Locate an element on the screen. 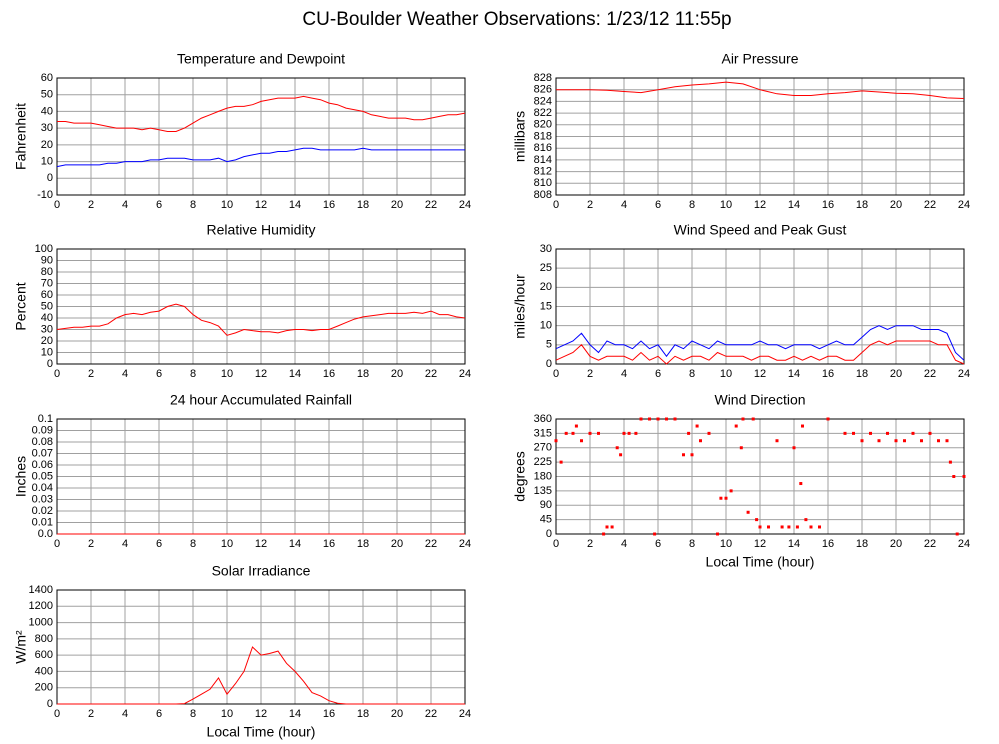 The width and height of the screenshot is (999, 744). y-axis-label: Fahrenheit is located at coordinates (21, 136).